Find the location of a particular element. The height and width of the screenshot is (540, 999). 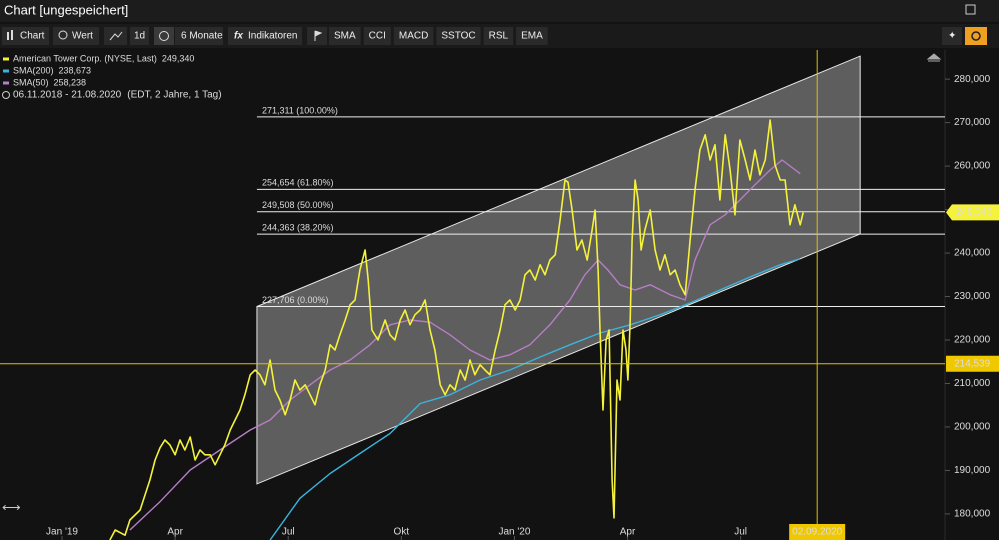

period-button is located at coordinates (199, 36).